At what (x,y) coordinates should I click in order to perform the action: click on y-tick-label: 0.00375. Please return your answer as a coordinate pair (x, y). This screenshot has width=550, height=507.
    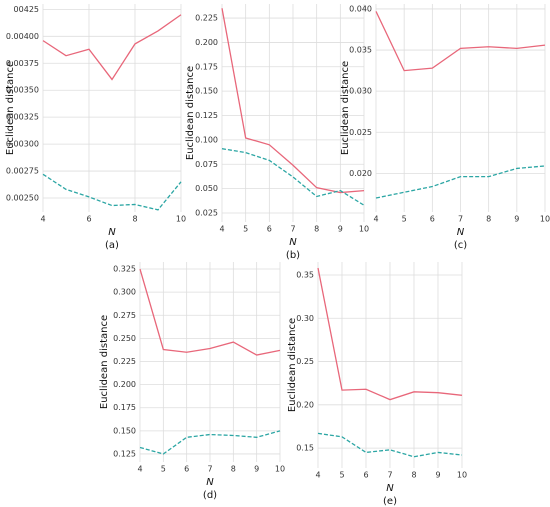
    Looking at the image, I should click on (22, 63).